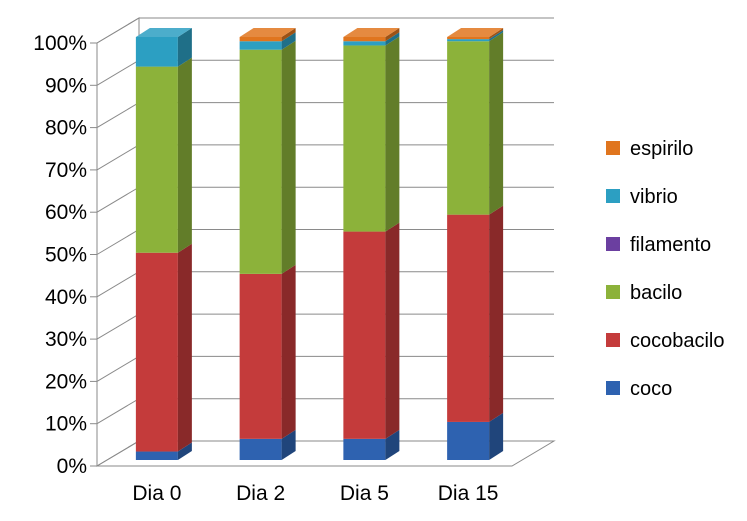 The height and width of the screenshot is (521, 747). I want to click on y-tick-label: 100%, so click(60, 43).